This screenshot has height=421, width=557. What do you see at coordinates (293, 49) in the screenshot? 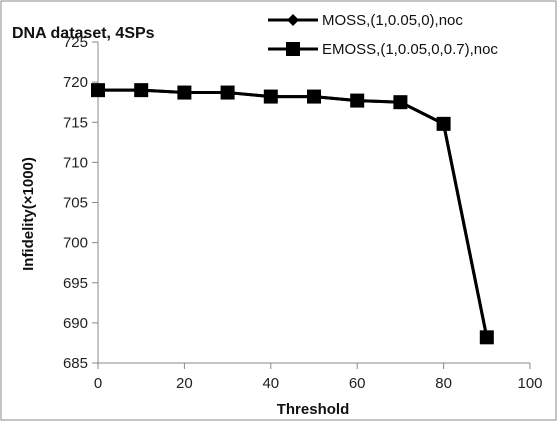
I see `legend-square-marker` at bounding box center [293, 49].